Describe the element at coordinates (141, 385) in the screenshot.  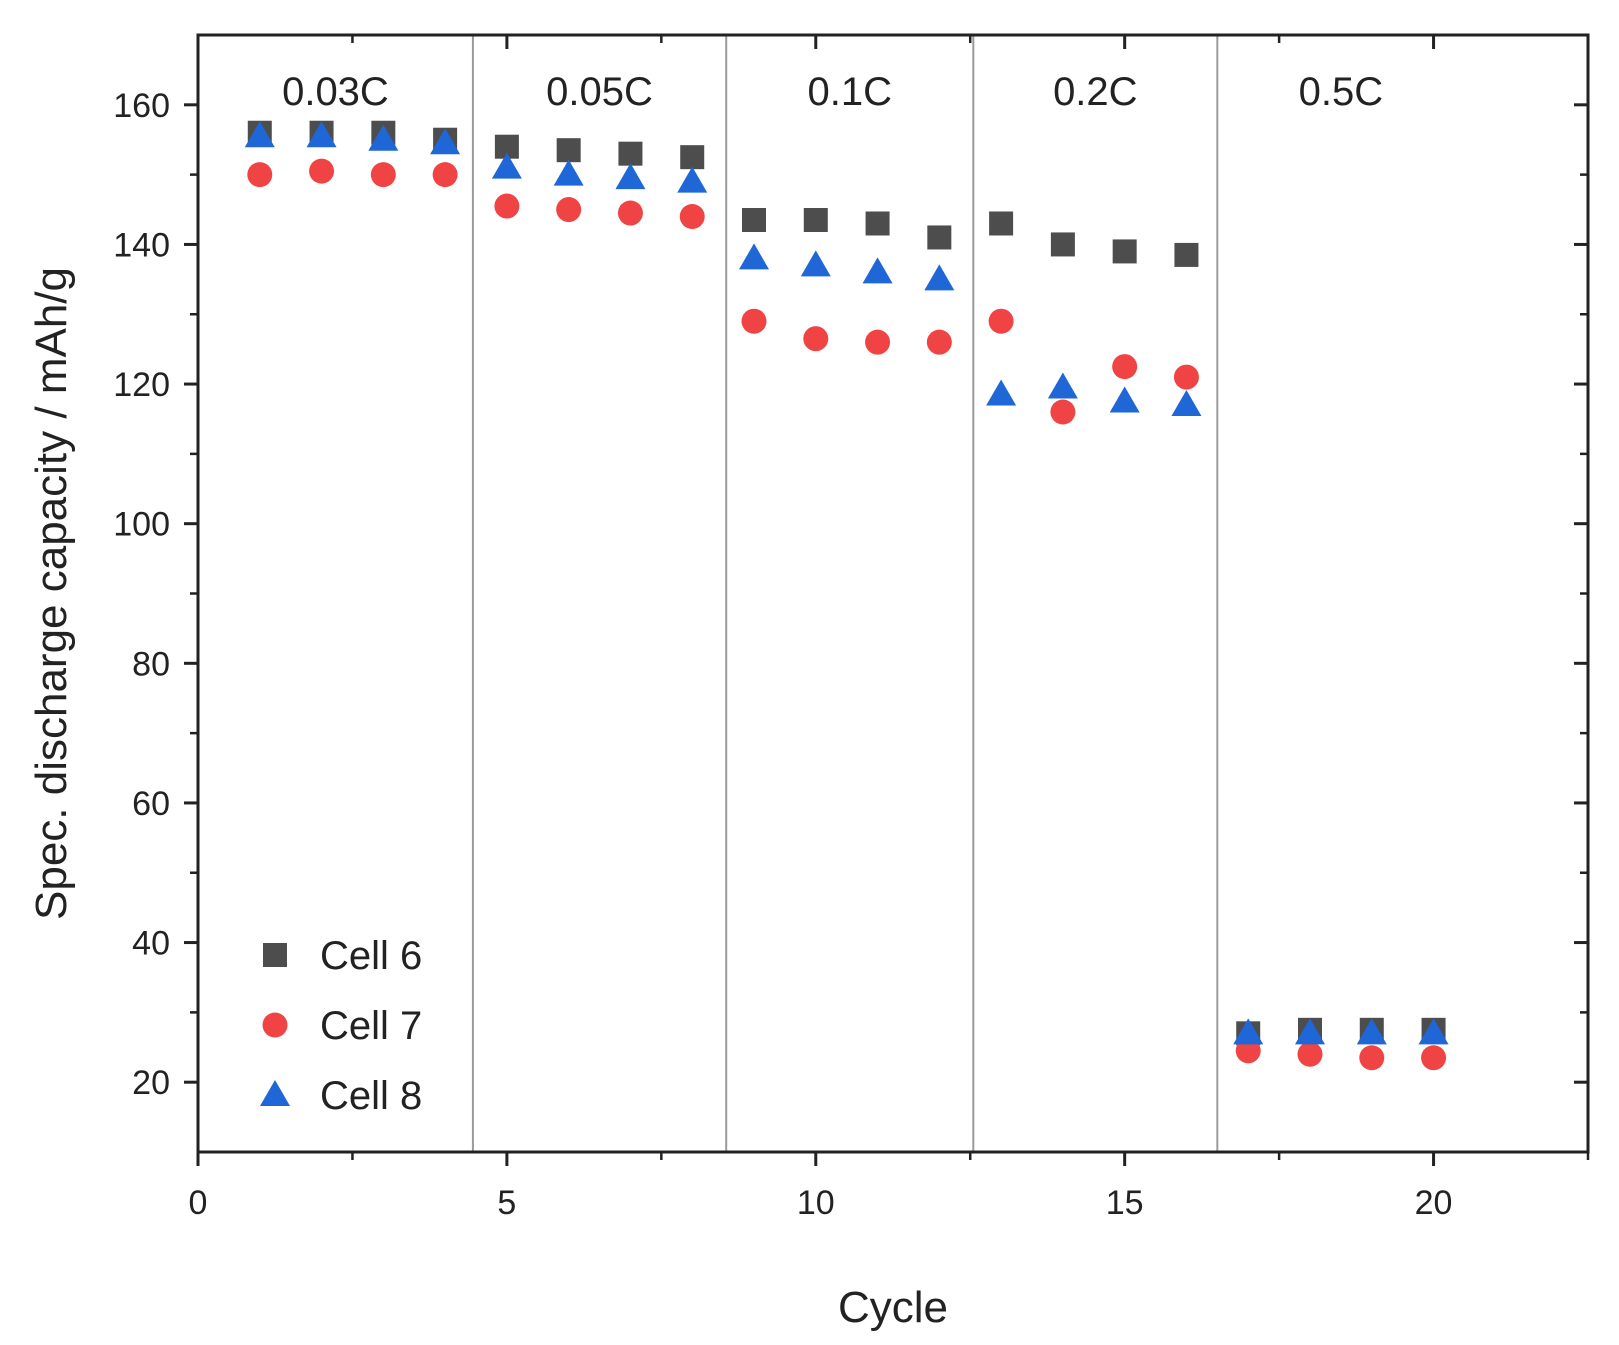
I see `y-tick-label: 120` at that location.